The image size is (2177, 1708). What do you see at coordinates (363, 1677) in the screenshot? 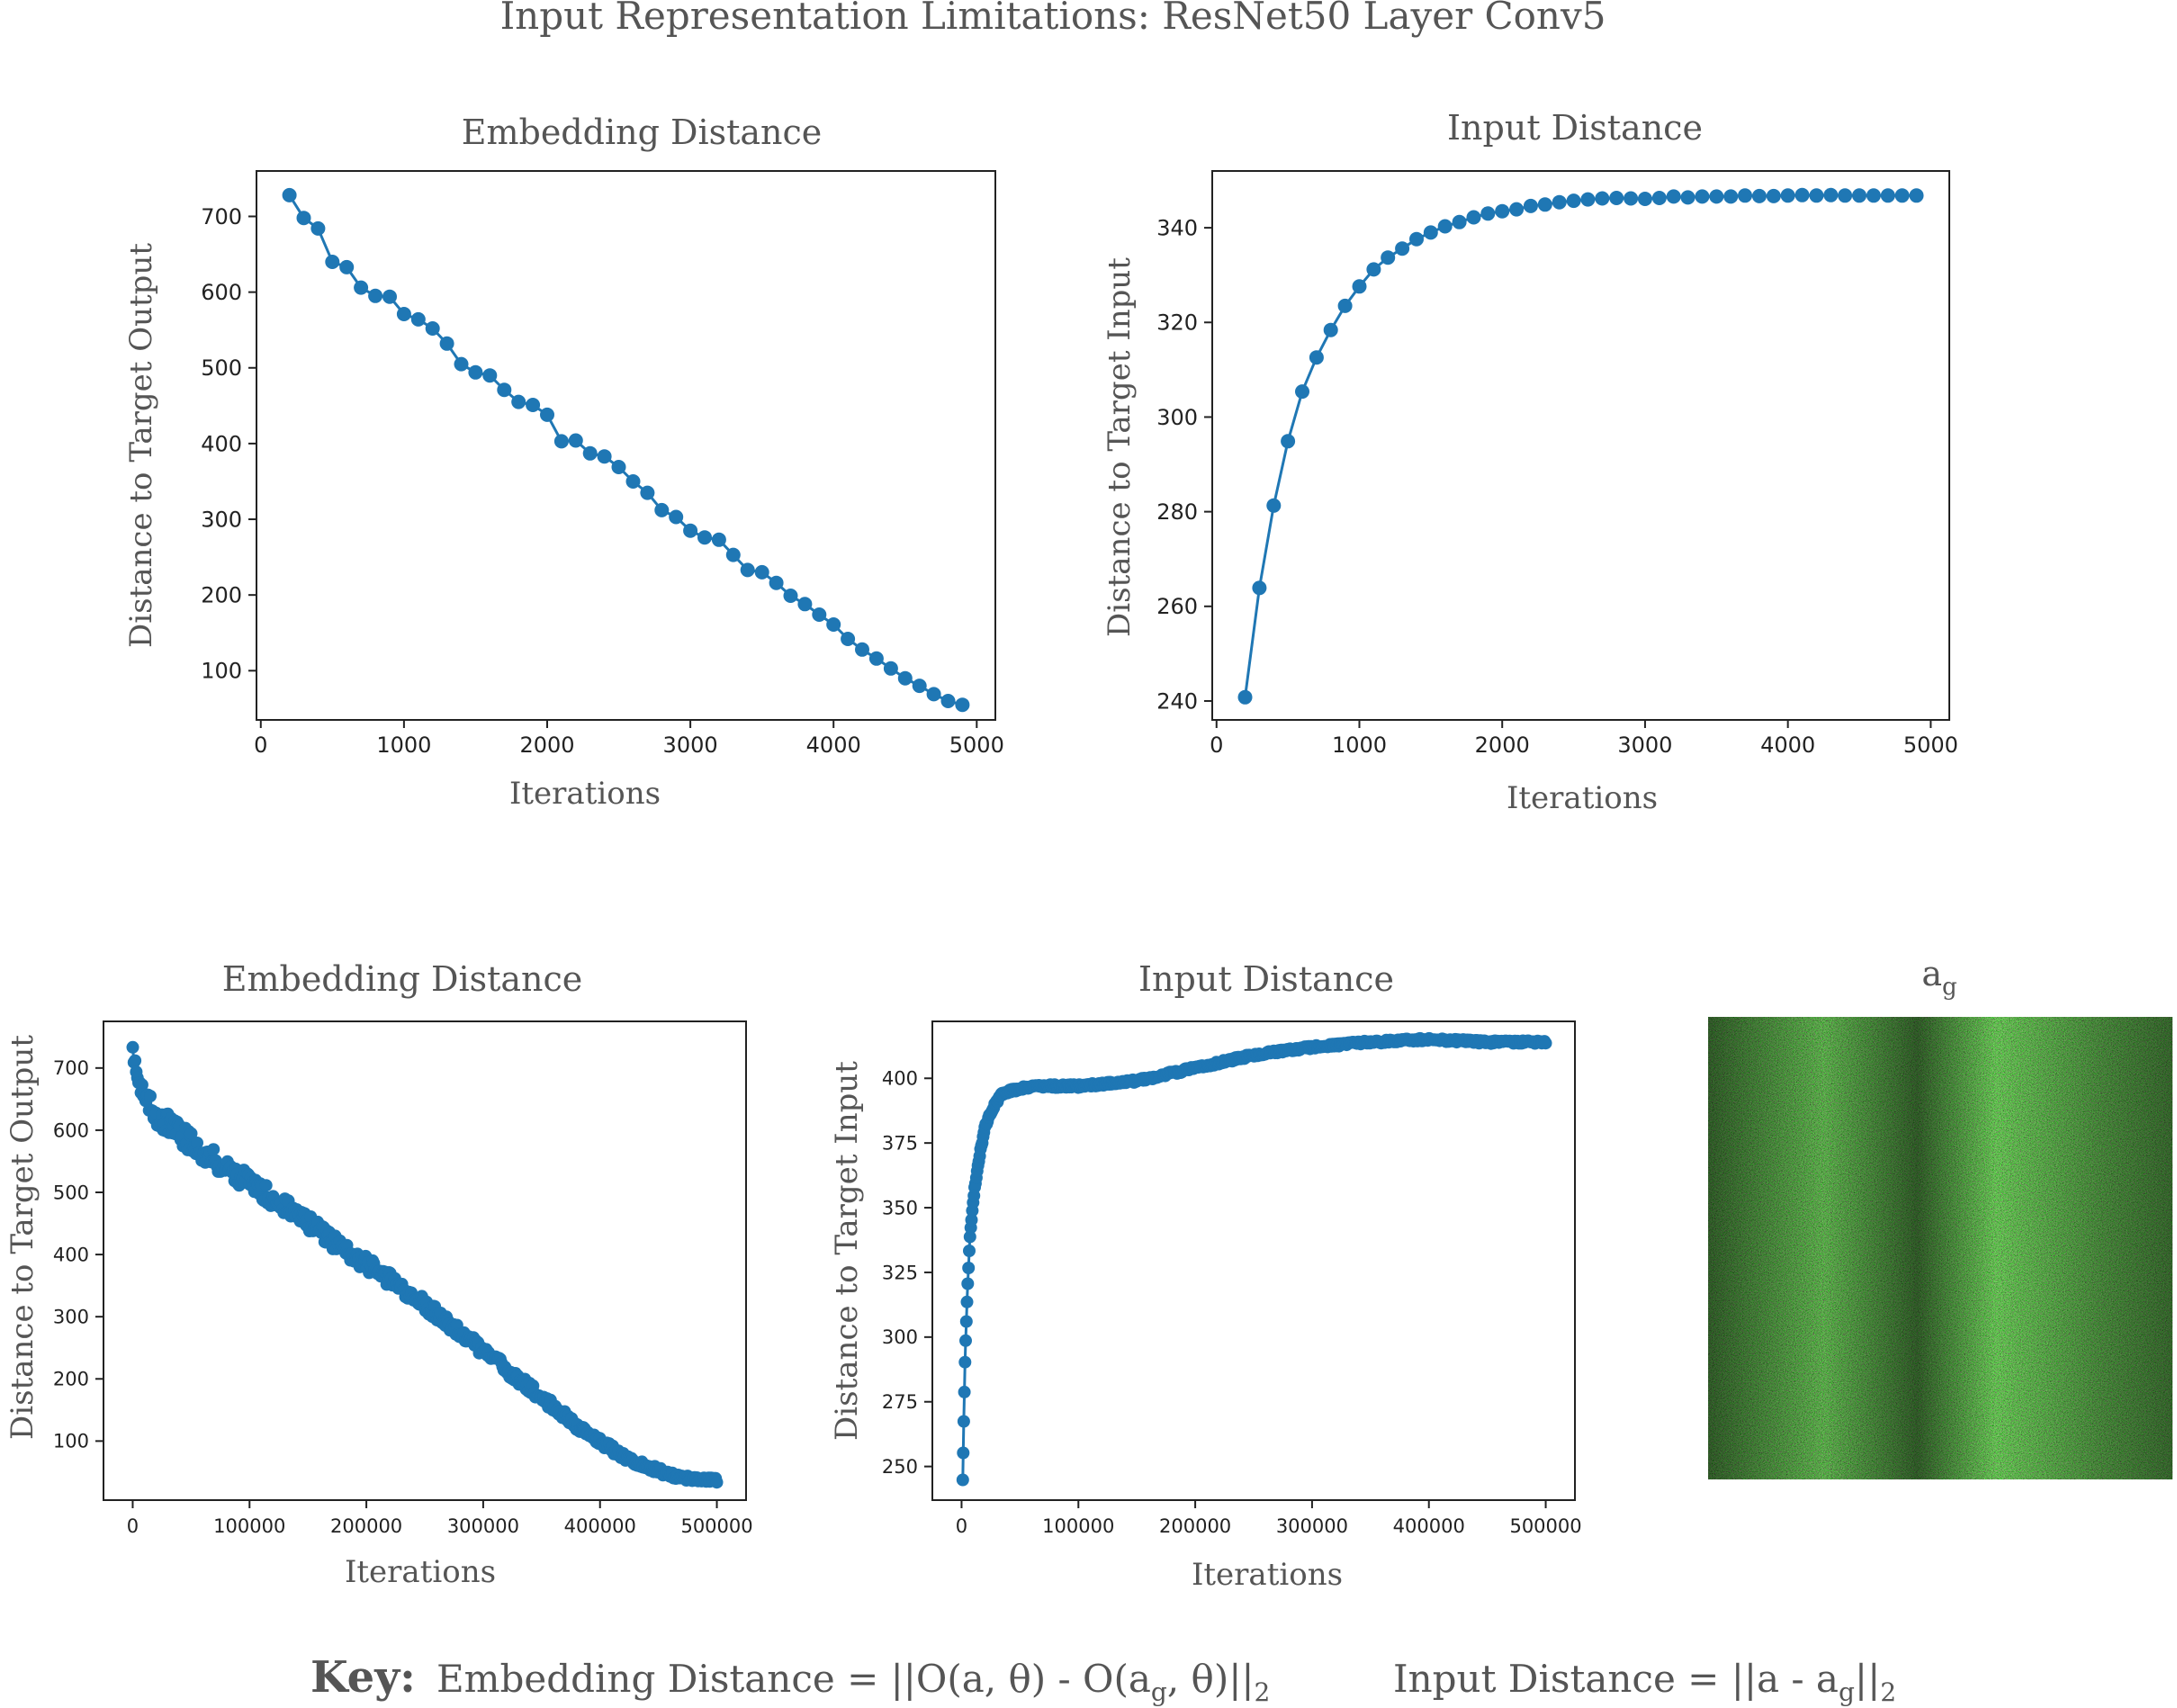
I see `key-label: Key:` at bounding box center [363, 1677].